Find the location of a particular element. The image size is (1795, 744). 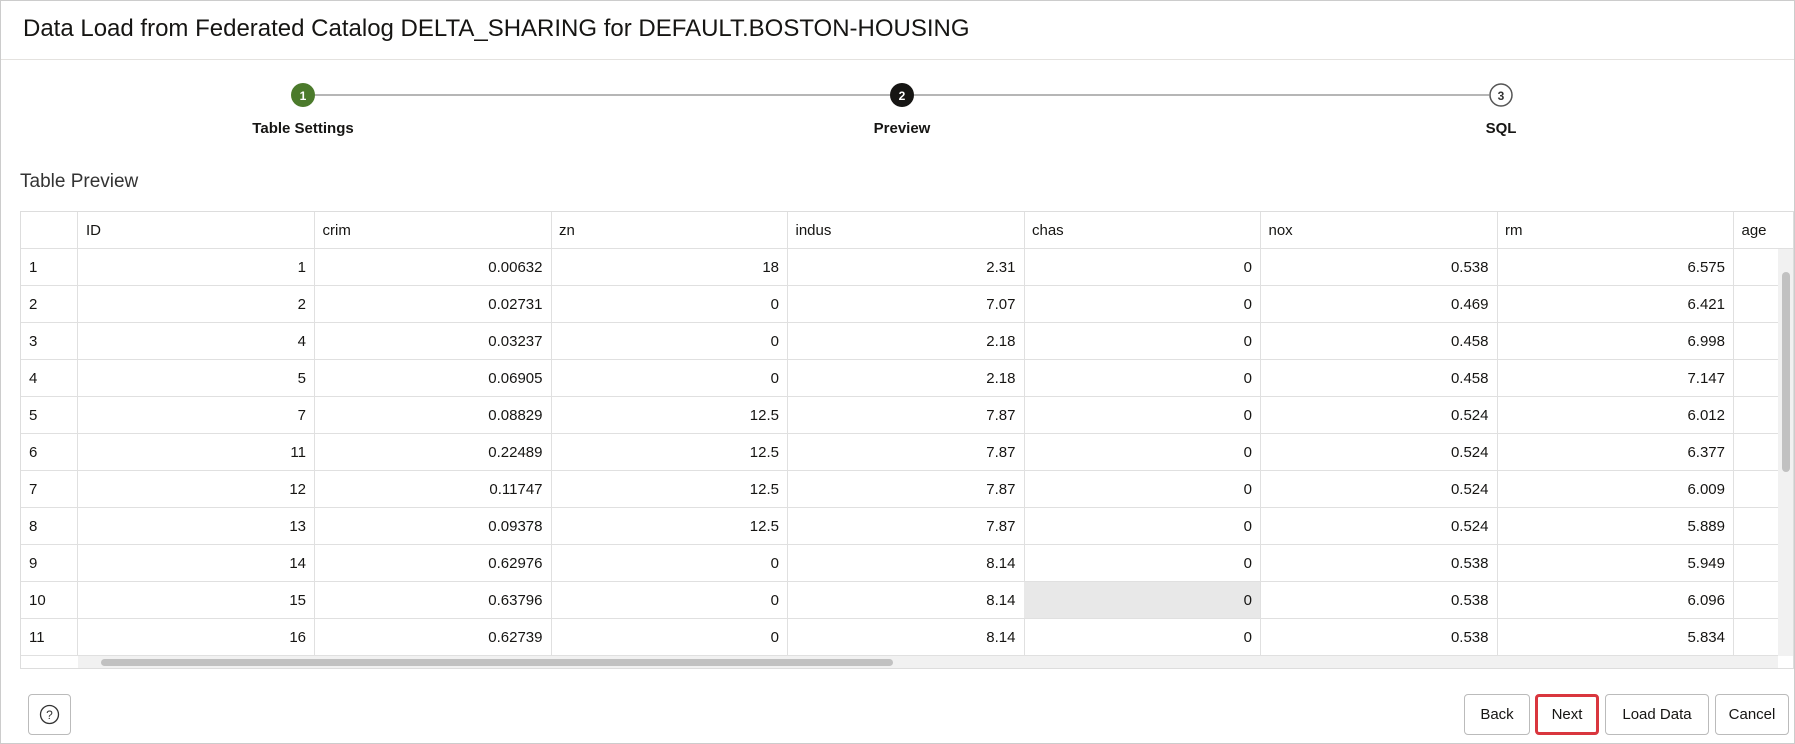

column-header: indus is located at coordinates (906, 230).